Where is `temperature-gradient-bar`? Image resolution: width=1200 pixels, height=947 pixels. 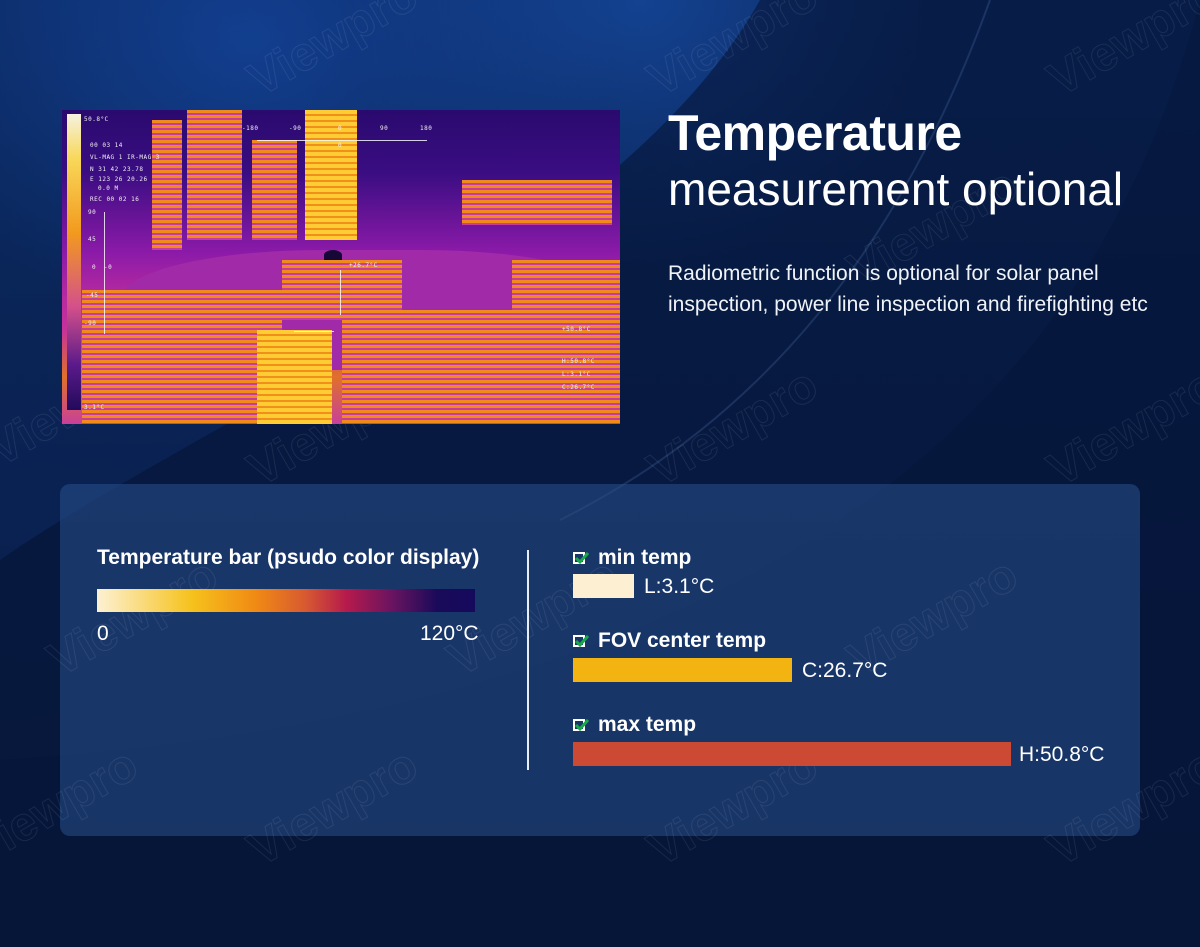 temperature-gradient-bar is located at coordinates (286, 600).